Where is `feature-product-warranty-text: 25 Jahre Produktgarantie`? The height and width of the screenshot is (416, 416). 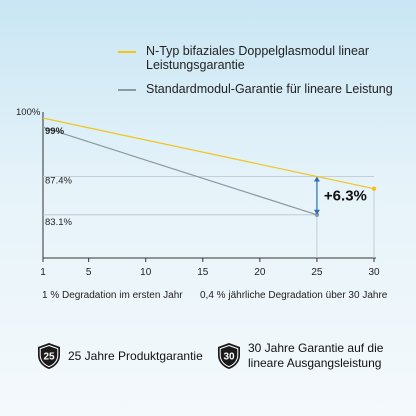
feature-product-warranty-text: 25 Jahre Produktgarantie is located at coordinates (135, 355).